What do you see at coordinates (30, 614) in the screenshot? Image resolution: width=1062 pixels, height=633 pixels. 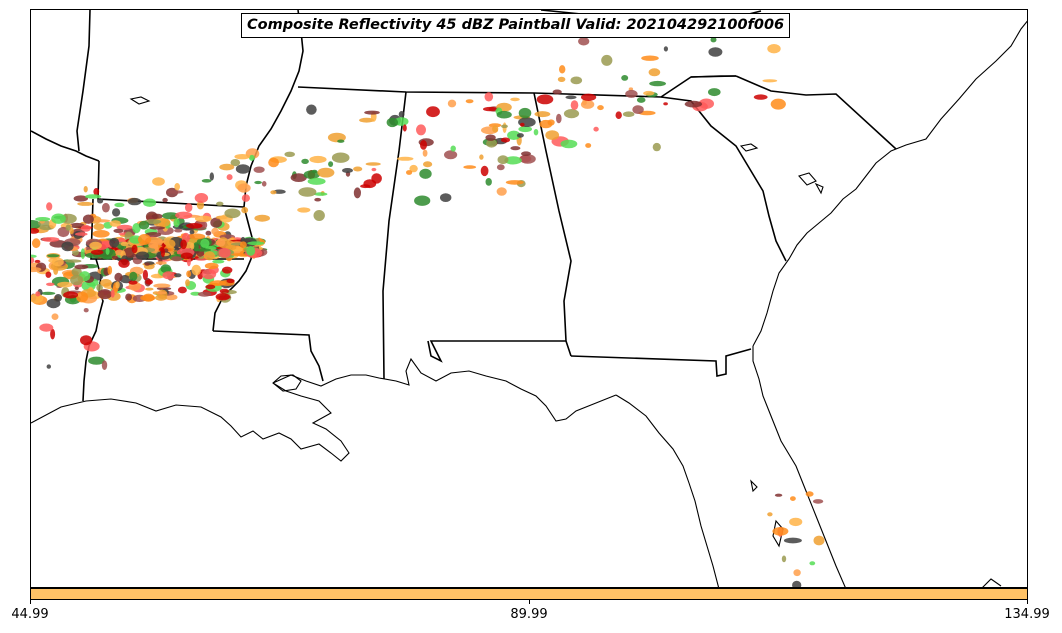 I see `colorbar-label-min: 44.99` at bounding box center [30, 614].